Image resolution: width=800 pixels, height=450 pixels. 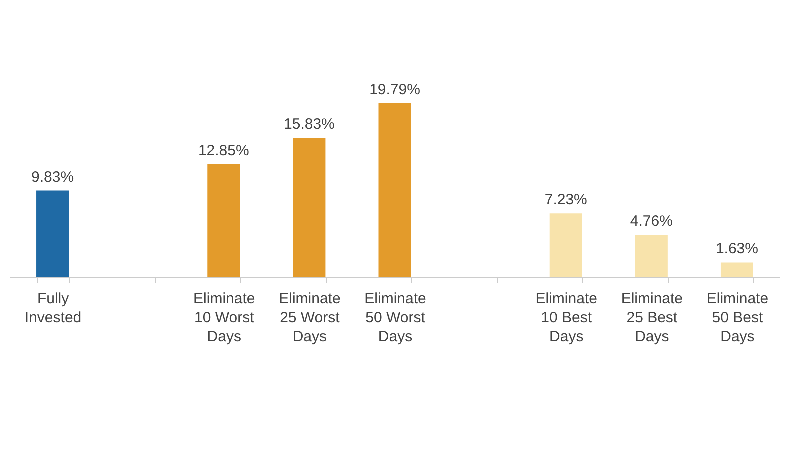 What do you see at coordinates (309, 125) in the screenshot?
I see `data-label: 15.83%` at bounding box center [309, 125].